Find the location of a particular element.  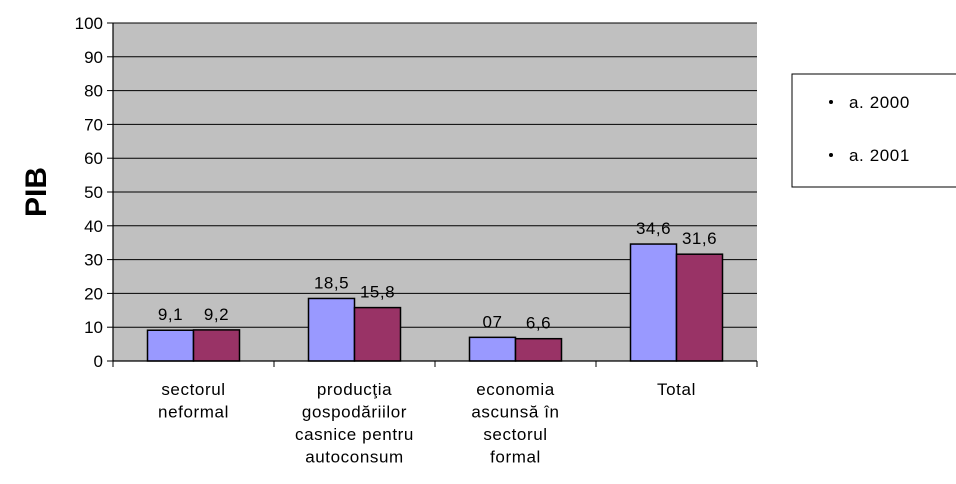

data-label: 6,6 is located at coordinates (538, 323).